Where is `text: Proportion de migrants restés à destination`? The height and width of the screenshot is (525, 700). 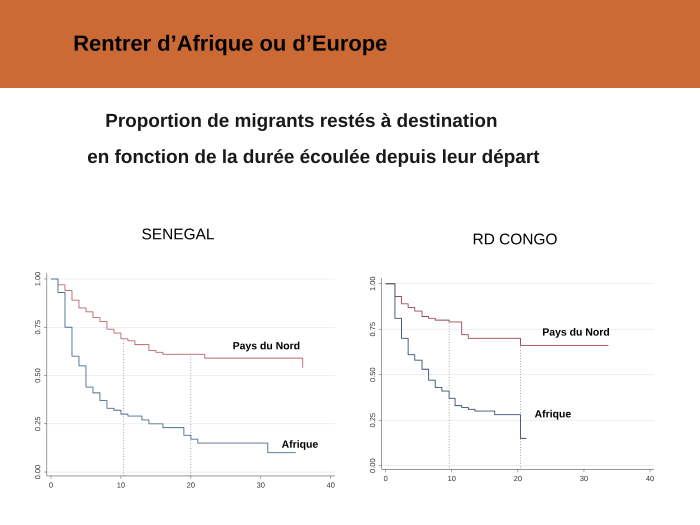
text: Proportion de migrants restés à destination is located at coordinates (301, 122).